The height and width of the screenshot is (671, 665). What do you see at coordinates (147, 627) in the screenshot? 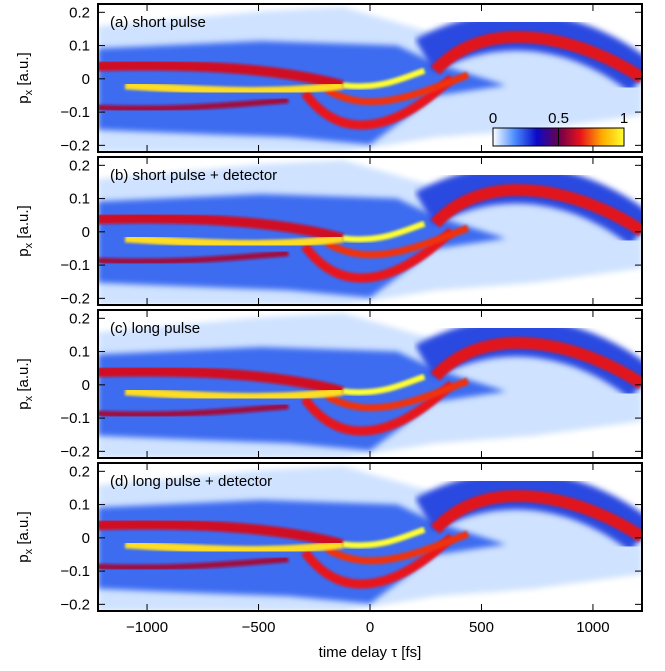
I see `x-tick-label: −1000` at bounding box center [147, 627].